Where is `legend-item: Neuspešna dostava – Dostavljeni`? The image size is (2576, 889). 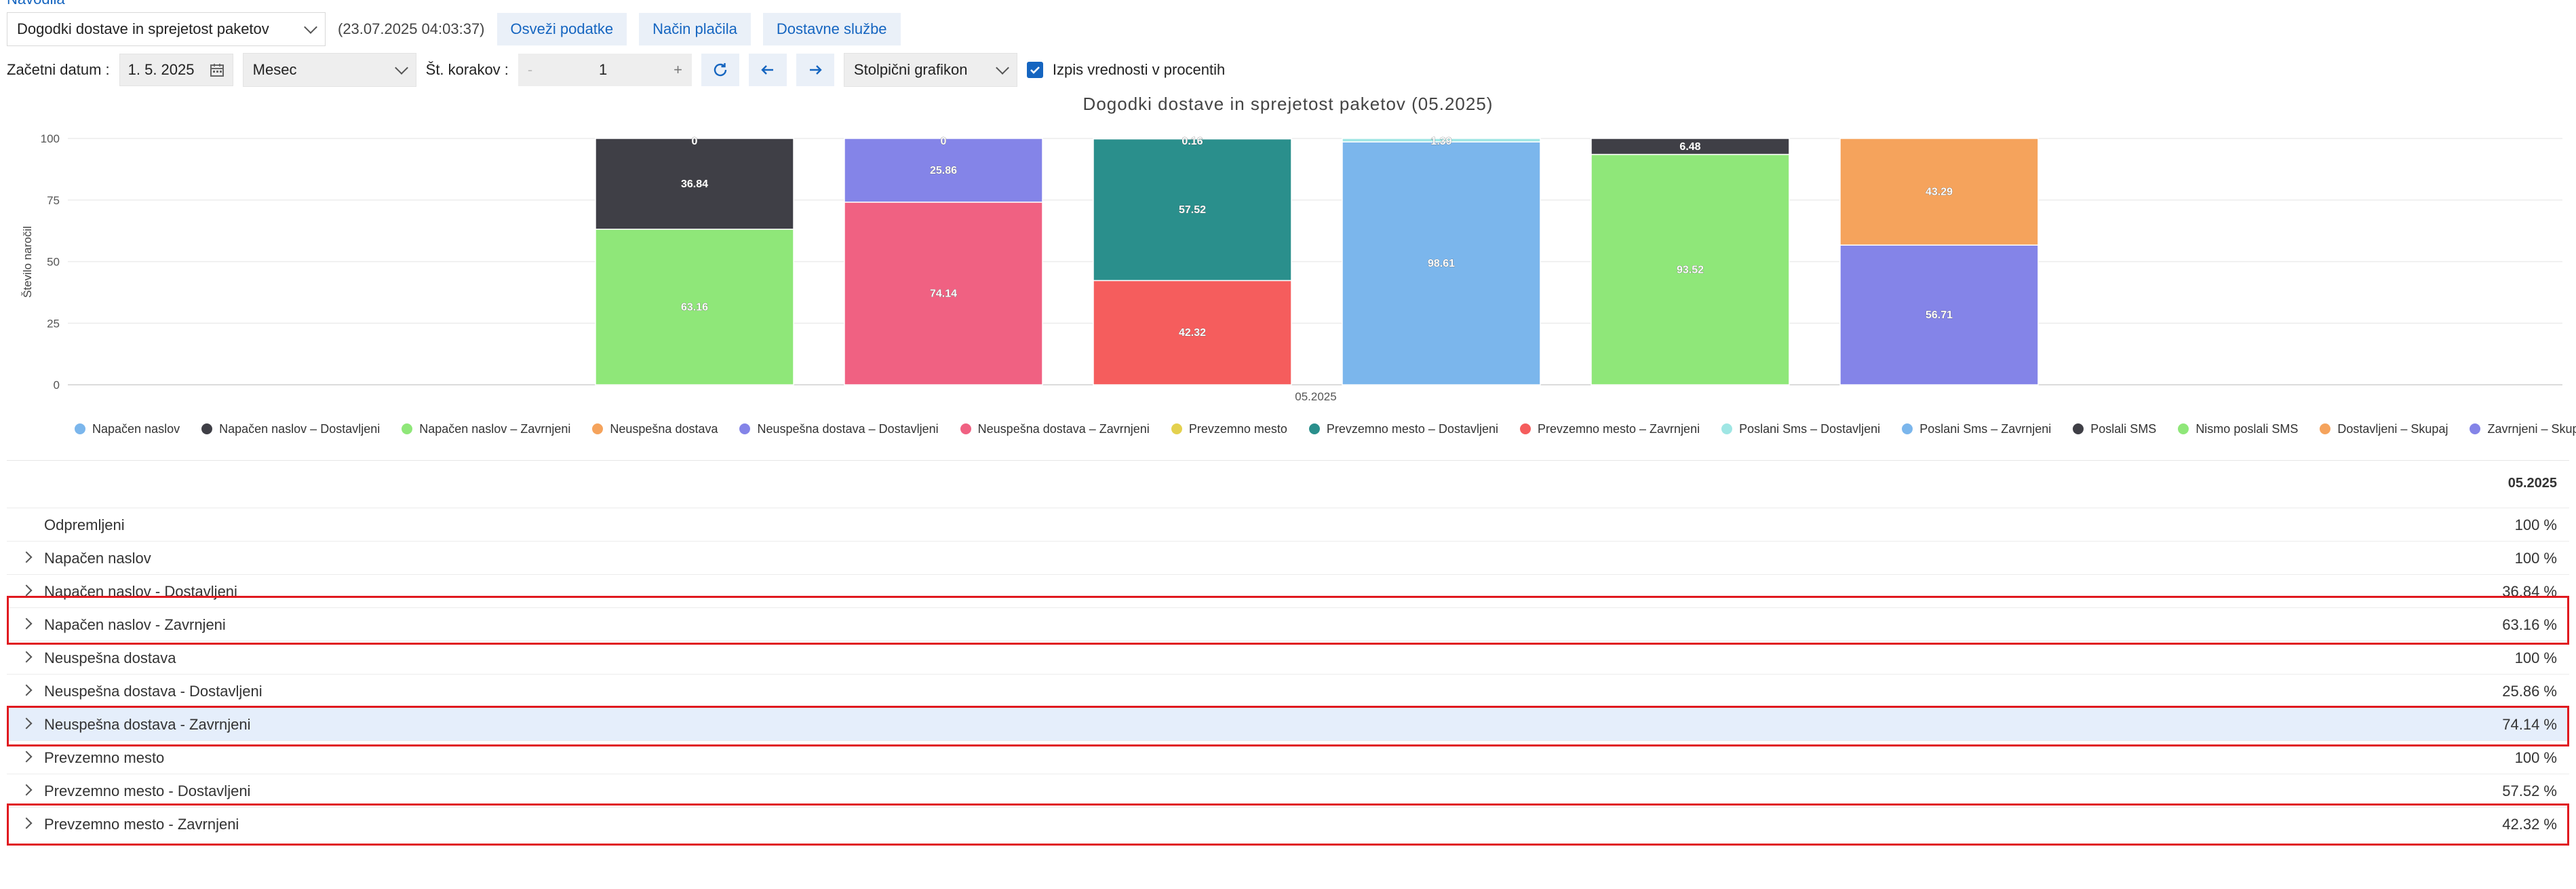
legend-item: Neuspešna dostava – Dostavljeni is located at coordinates (839, 429).